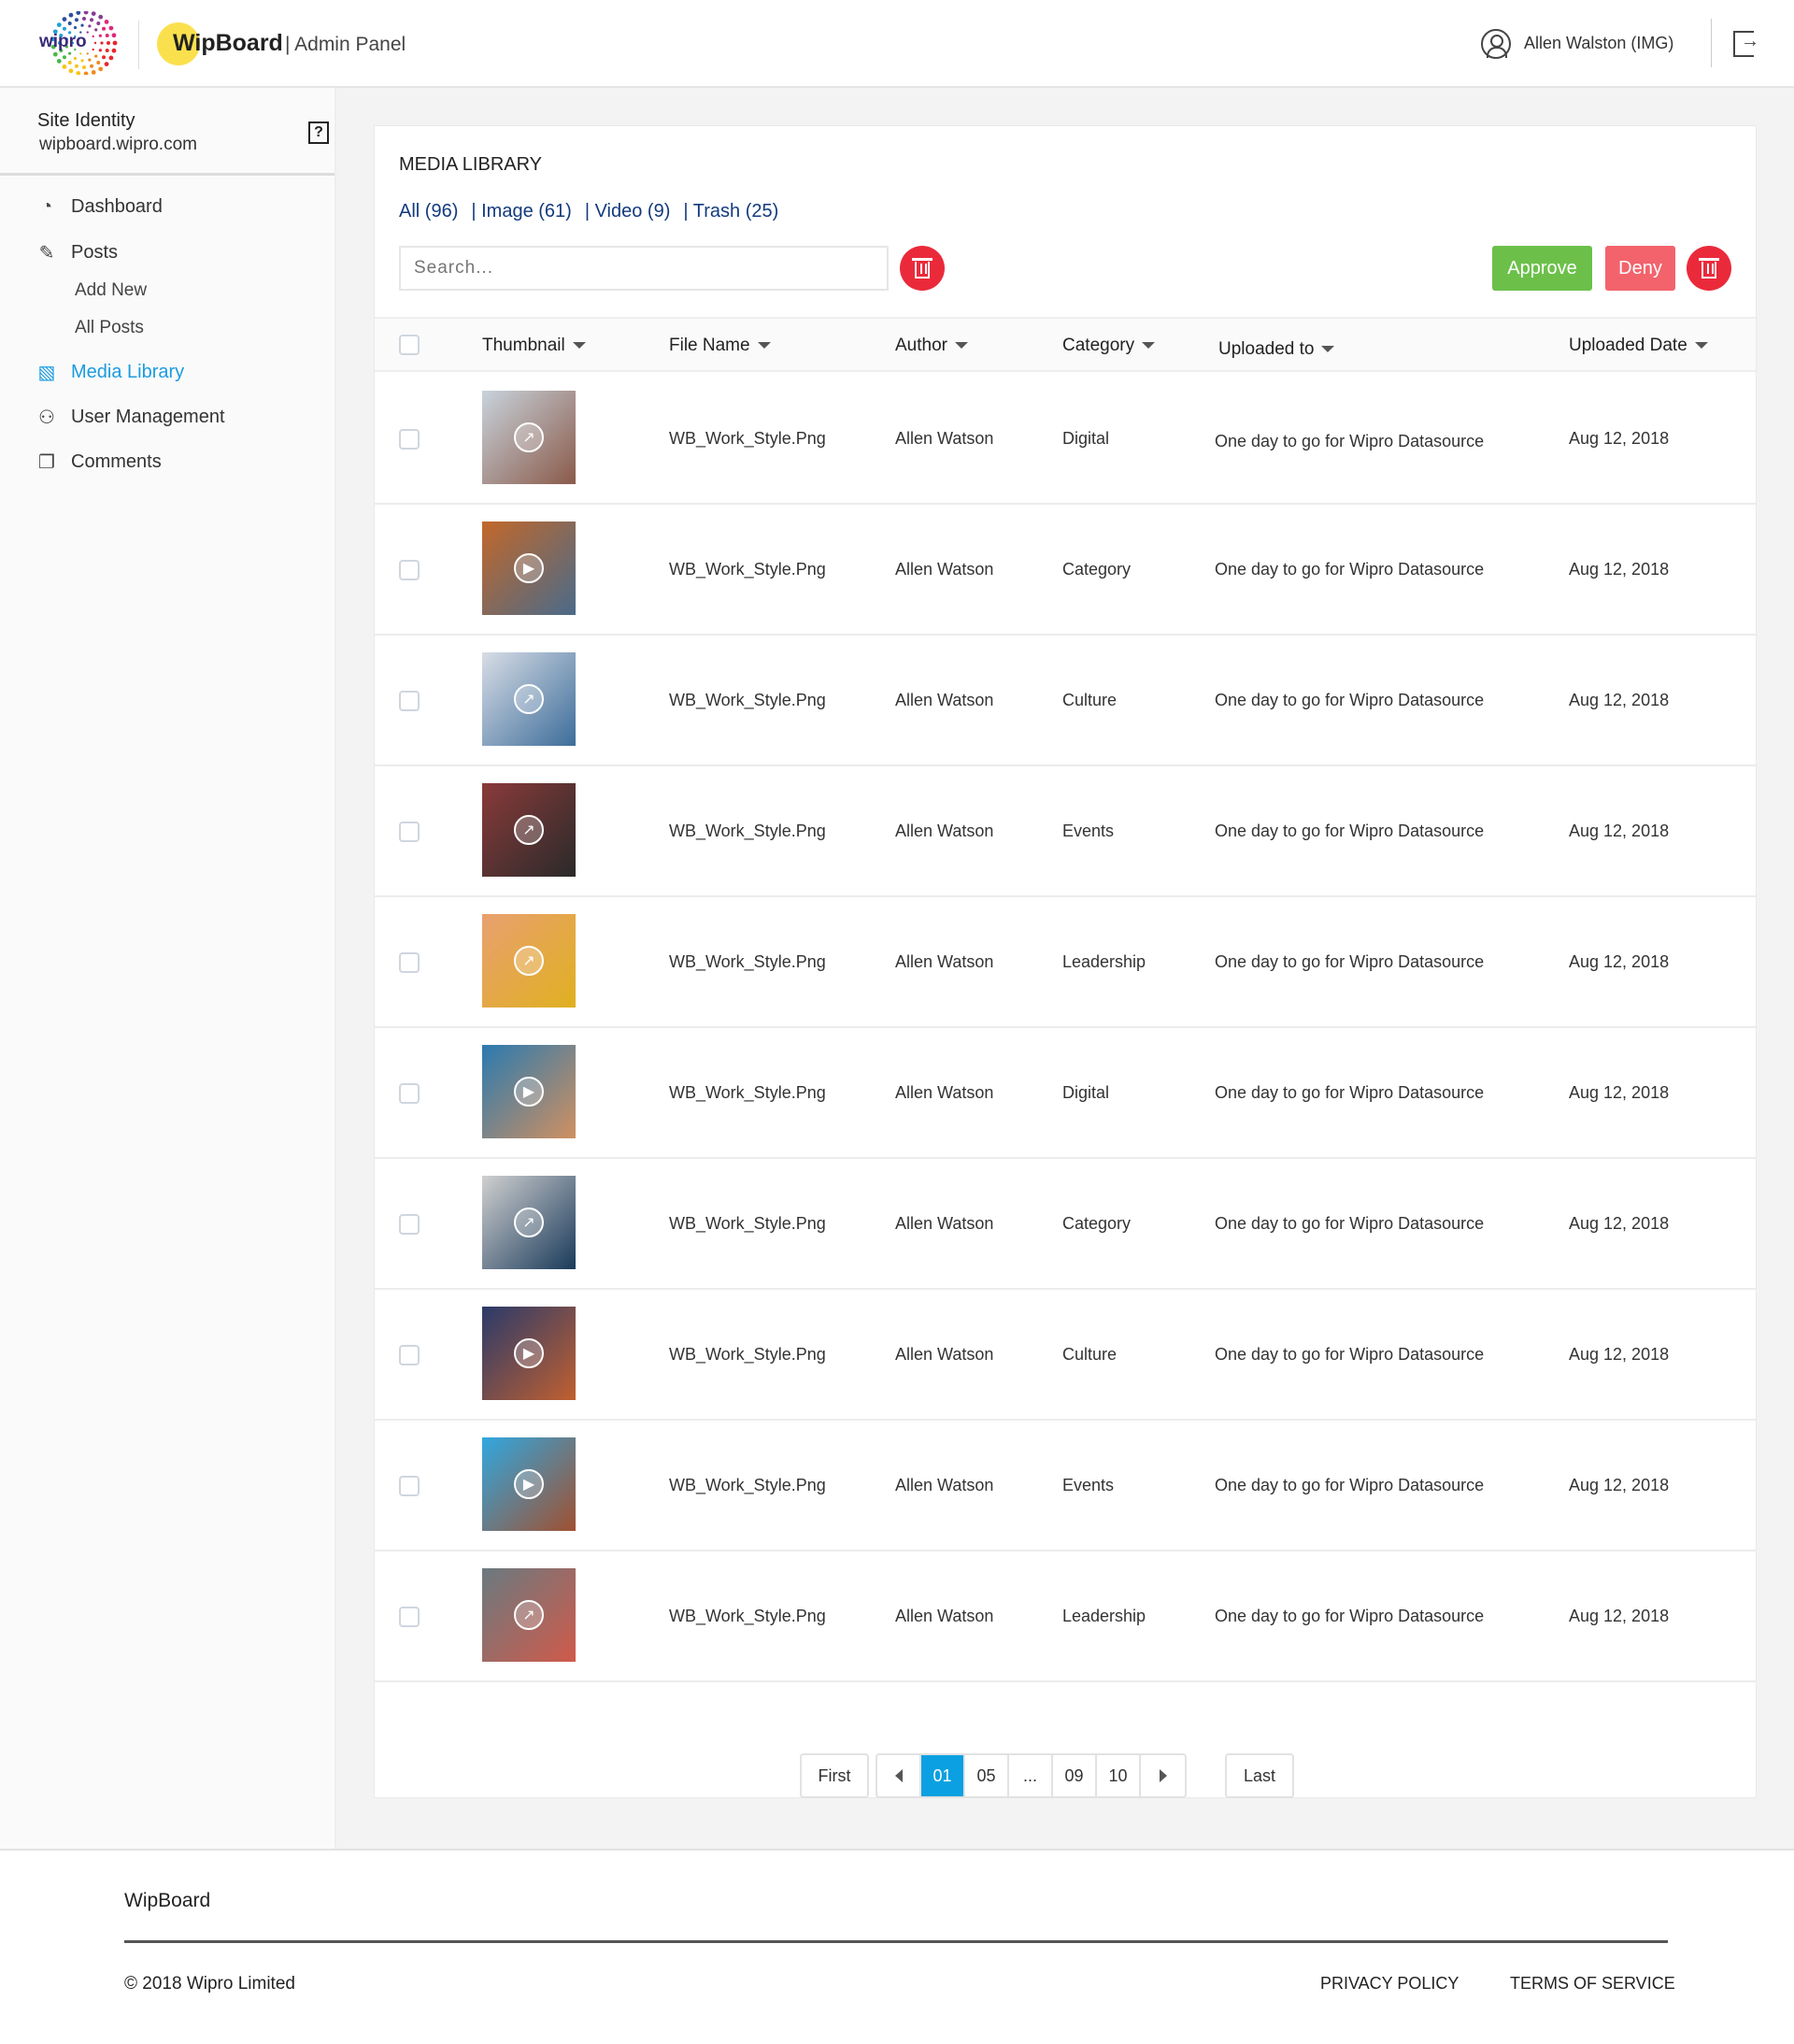  What do you see at coordinates (1542, 268) in the screenshot?
I see `approve-button: Approve` at bounding box center [1542, 268].